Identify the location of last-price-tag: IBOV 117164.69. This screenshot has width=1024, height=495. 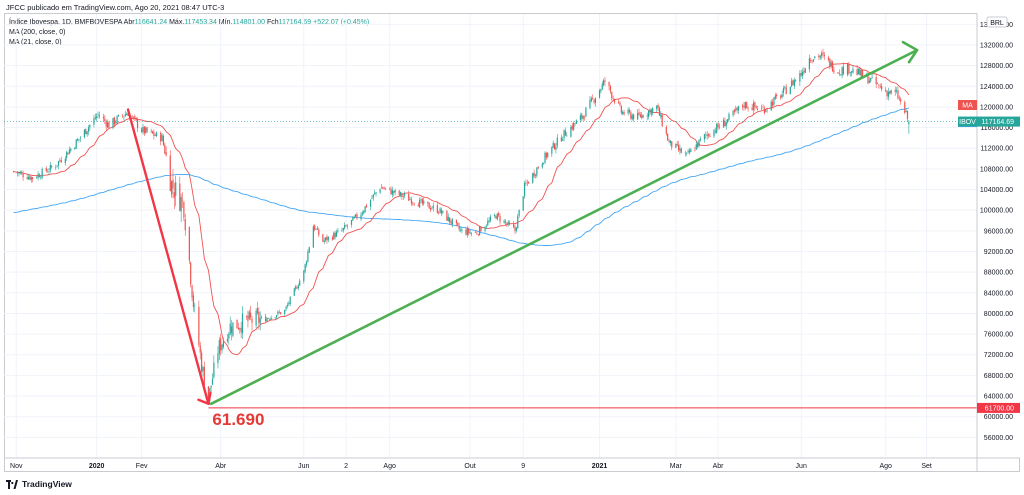
(989, 121).